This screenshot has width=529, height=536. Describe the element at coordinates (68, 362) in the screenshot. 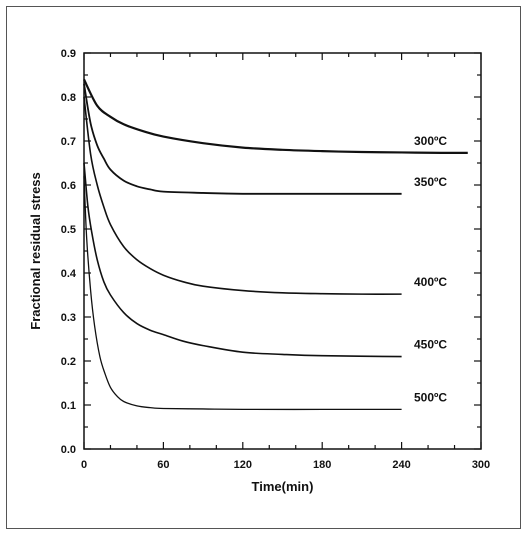

I see `y-tick-label: 0.2` at that location.